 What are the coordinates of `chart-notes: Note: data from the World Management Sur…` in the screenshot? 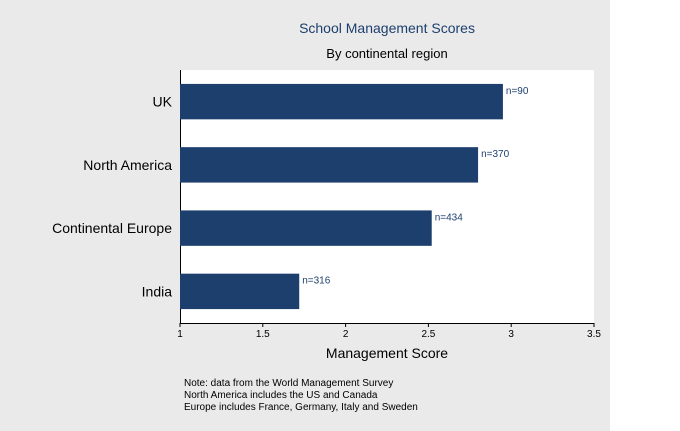 It's located at (301, 396).